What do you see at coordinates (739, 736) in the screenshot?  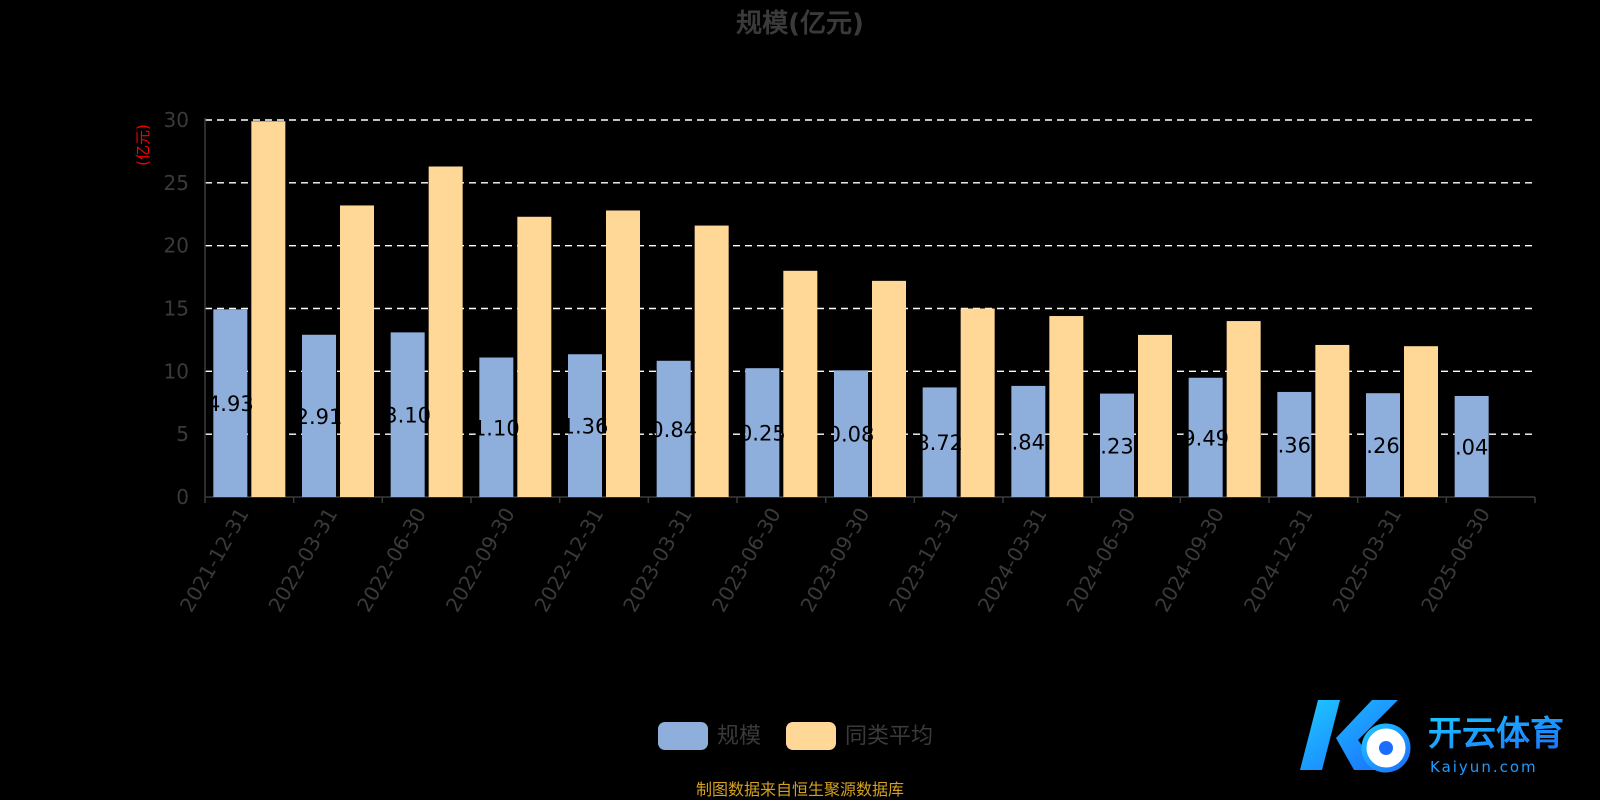 I see `legend-label-scale: 规模` at bounding box center [739, 736].